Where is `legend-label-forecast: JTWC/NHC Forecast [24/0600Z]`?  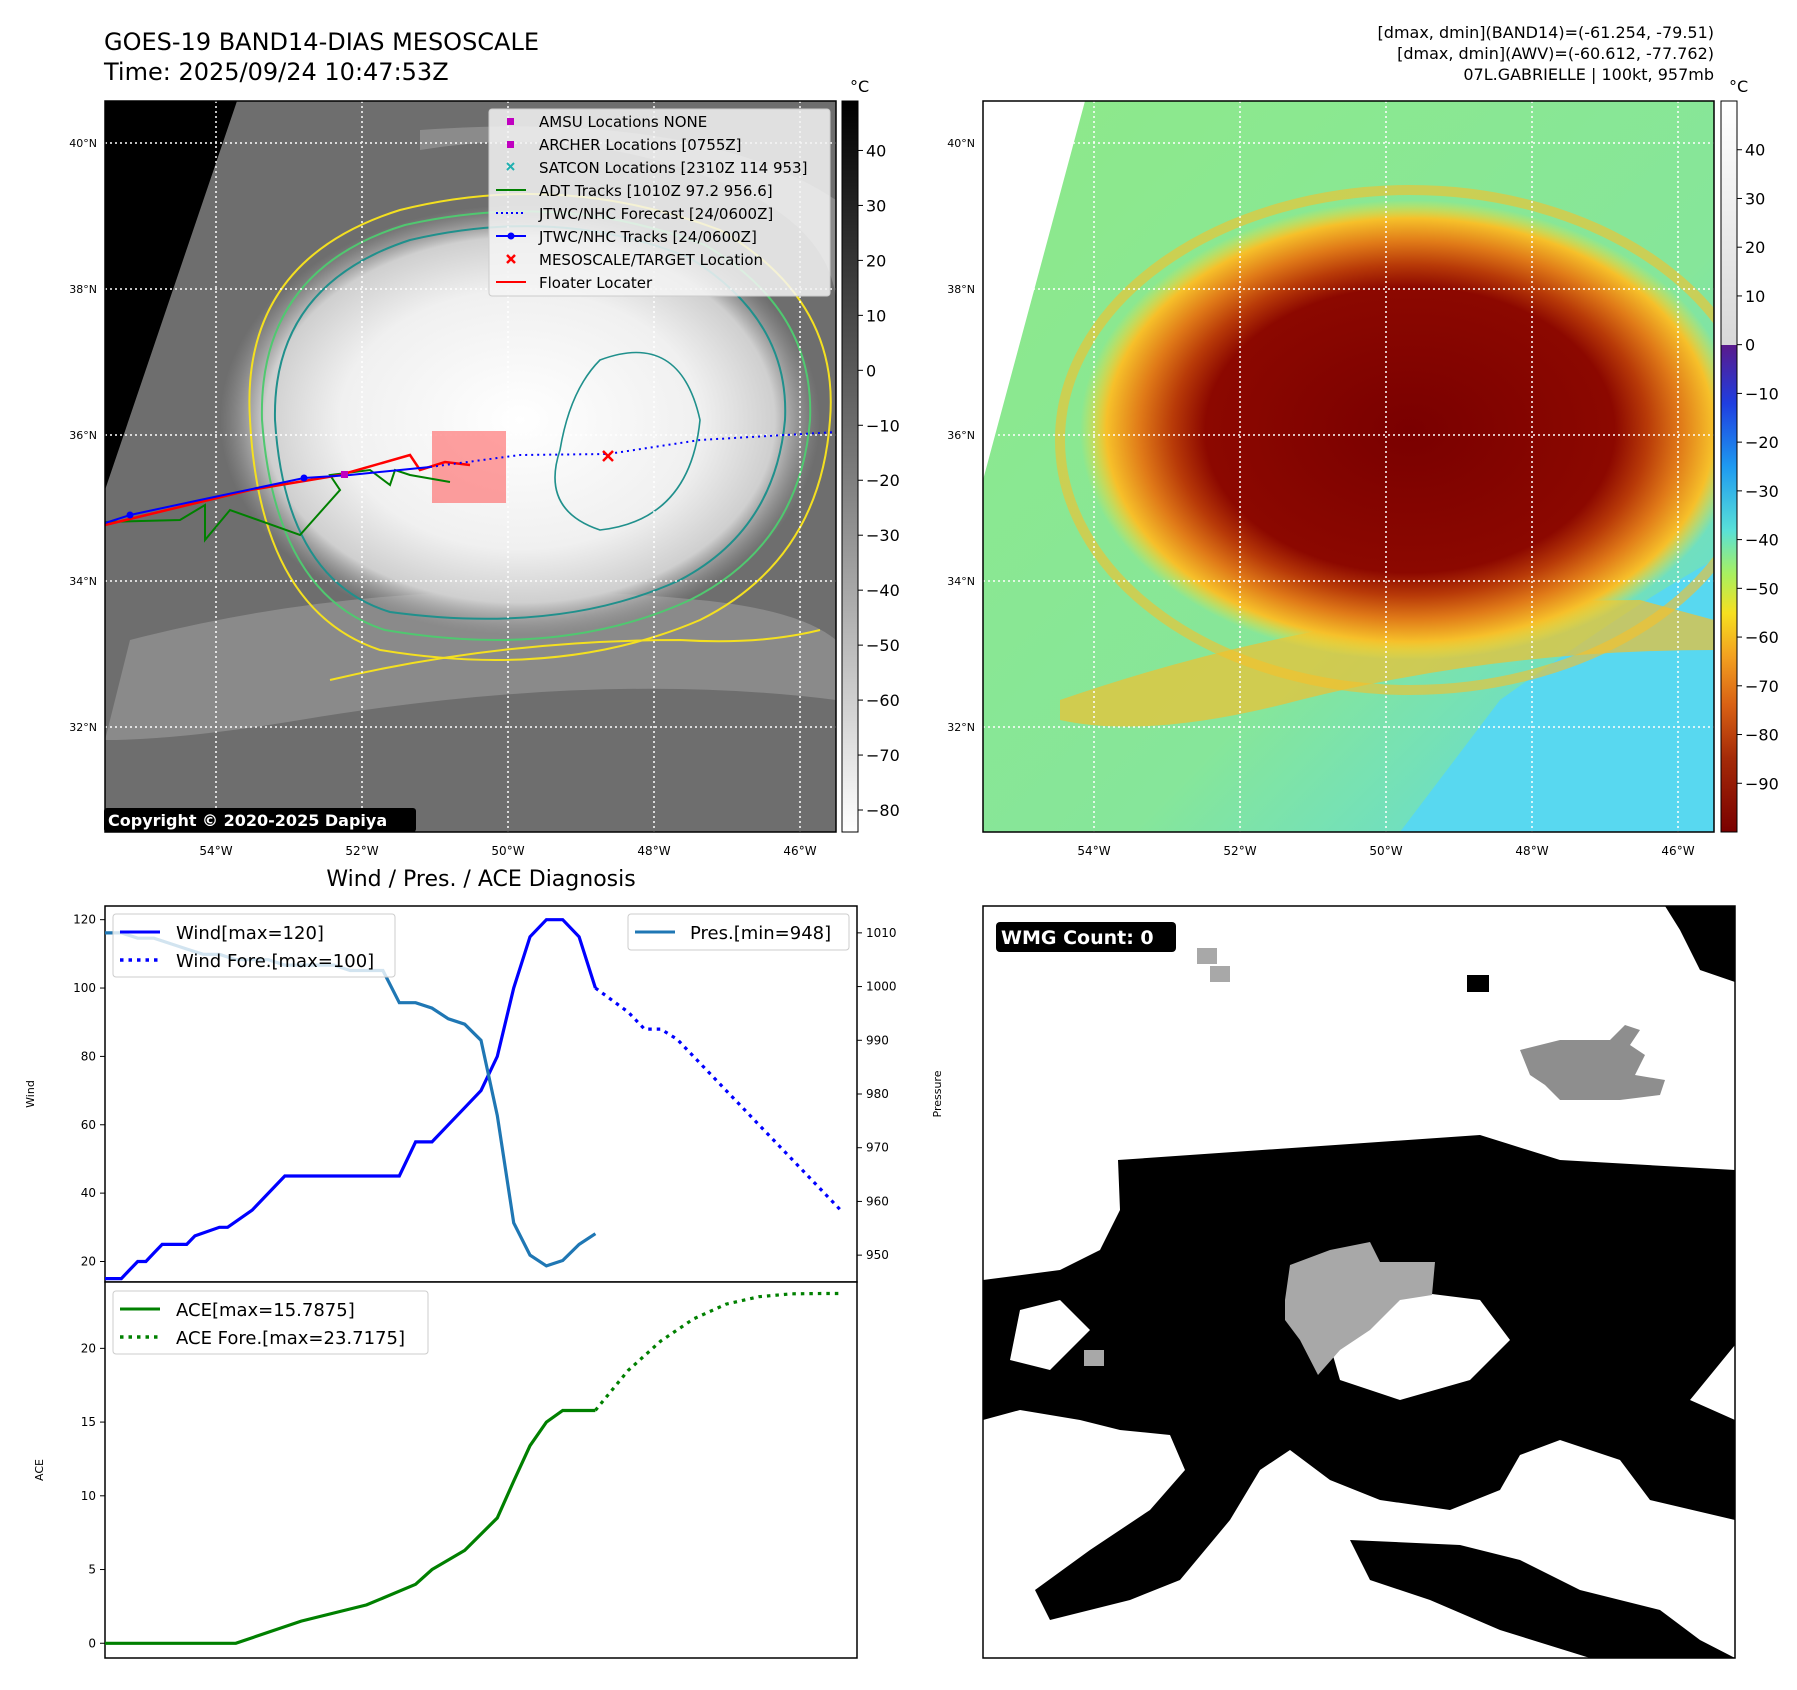
legend-label-forecast: JTWC/NHC Forecast [24/0600Z] is located at coordinates (655, 214).